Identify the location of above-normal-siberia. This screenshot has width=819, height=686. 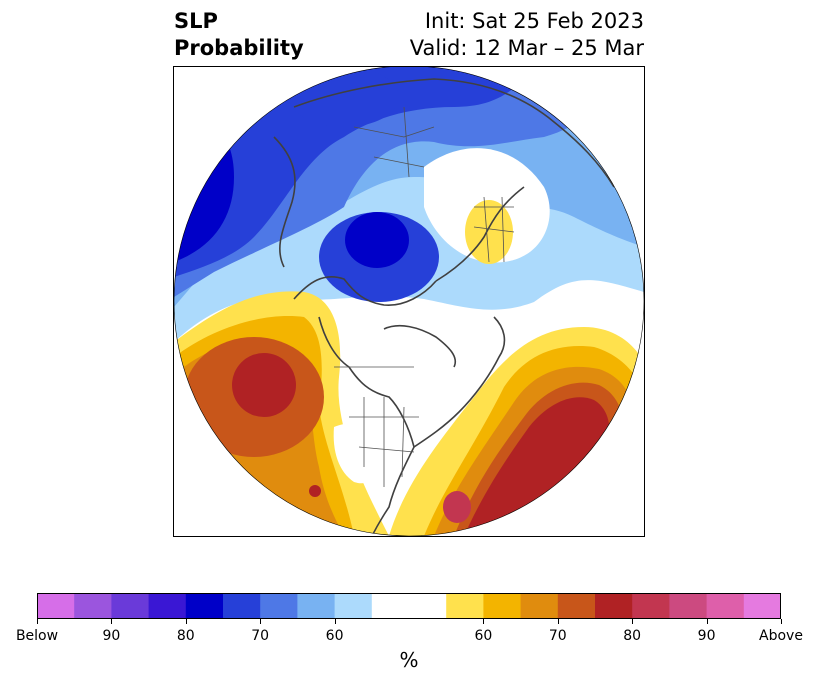
(489, 232).